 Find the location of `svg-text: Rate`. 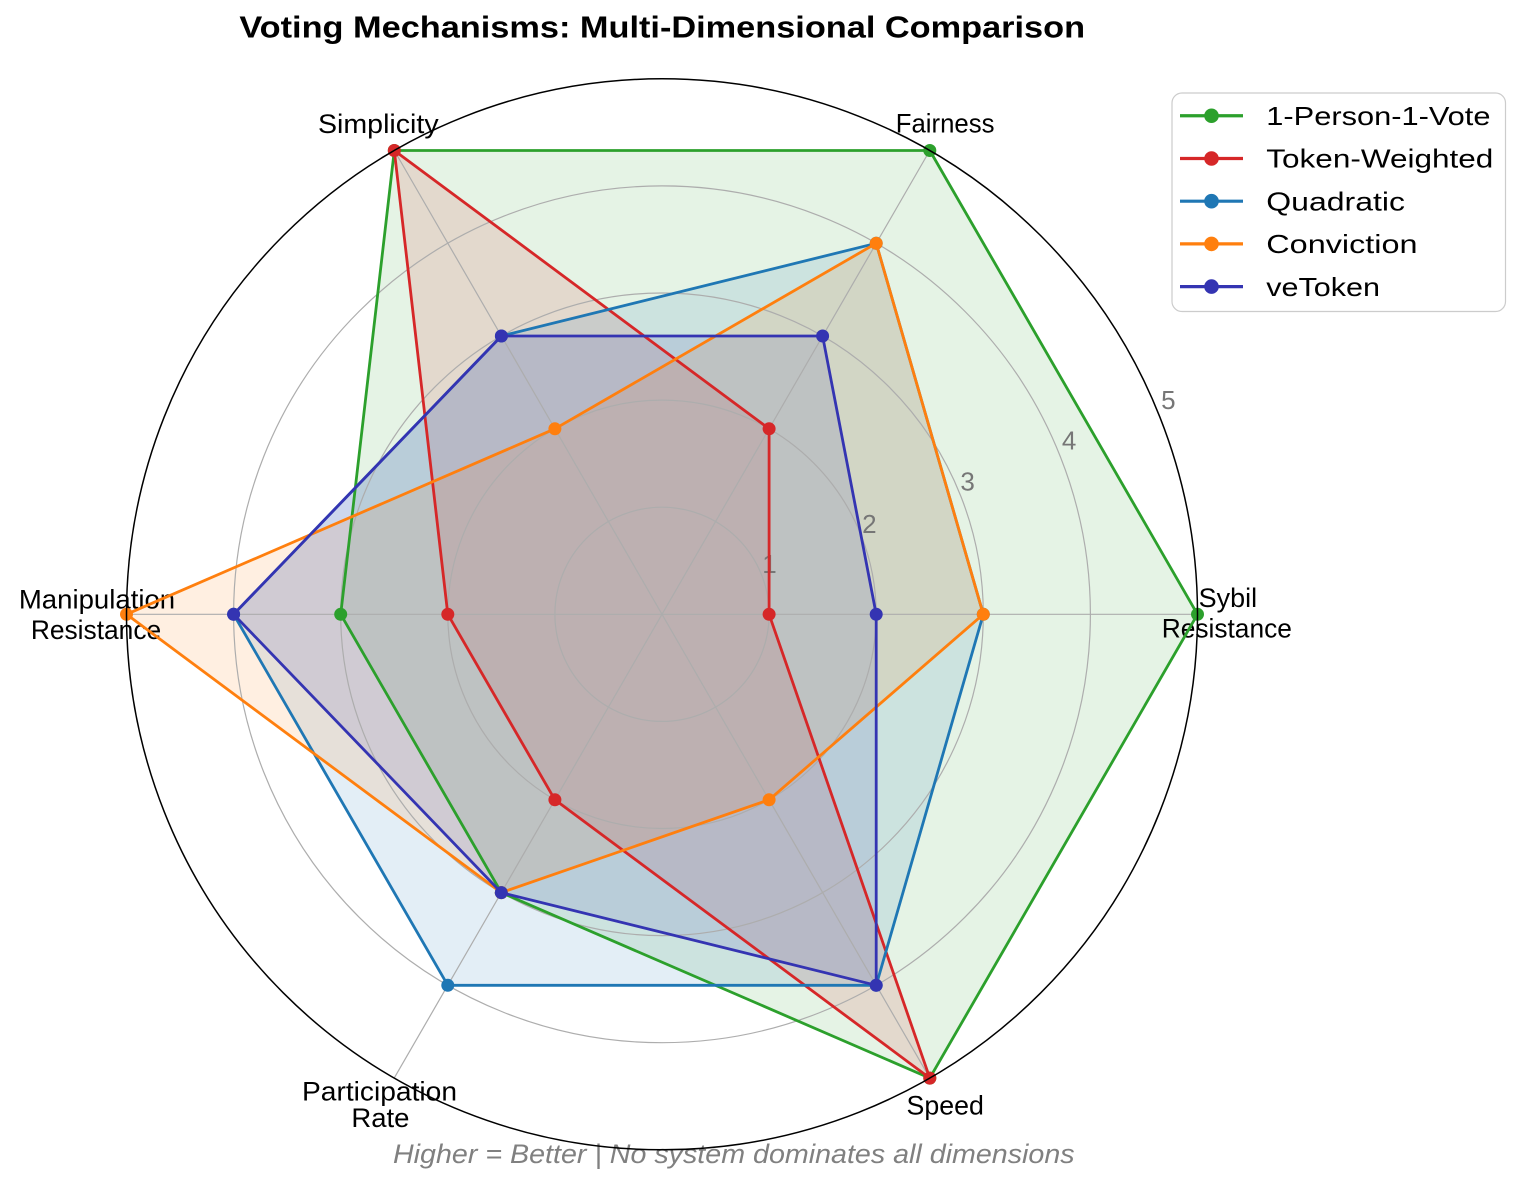

svg-text: Rate is located at coordinates (380, 1118).